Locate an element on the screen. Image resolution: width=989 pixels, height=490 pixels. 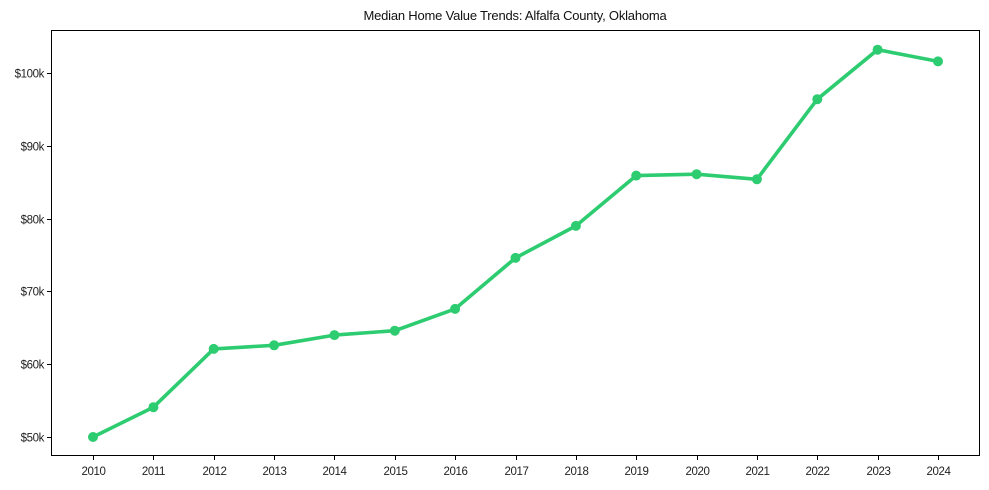
x-tick-label: 2023 is located at coordinates (879, 472).